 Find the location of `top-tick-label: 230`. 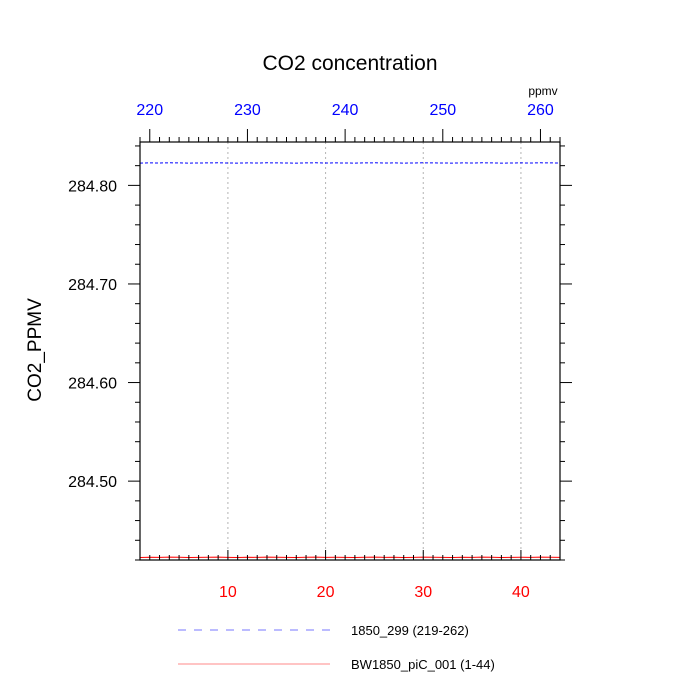

top-tick-label: 230 is located at coordinates (247, 110).